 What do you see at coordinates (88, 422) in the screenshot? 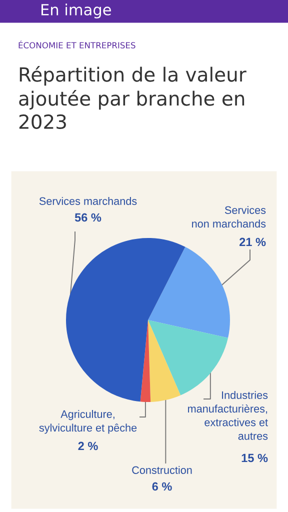
I see `slice-label: Agriculture, sylviculture et pêche` at bounding box center [88, 422].